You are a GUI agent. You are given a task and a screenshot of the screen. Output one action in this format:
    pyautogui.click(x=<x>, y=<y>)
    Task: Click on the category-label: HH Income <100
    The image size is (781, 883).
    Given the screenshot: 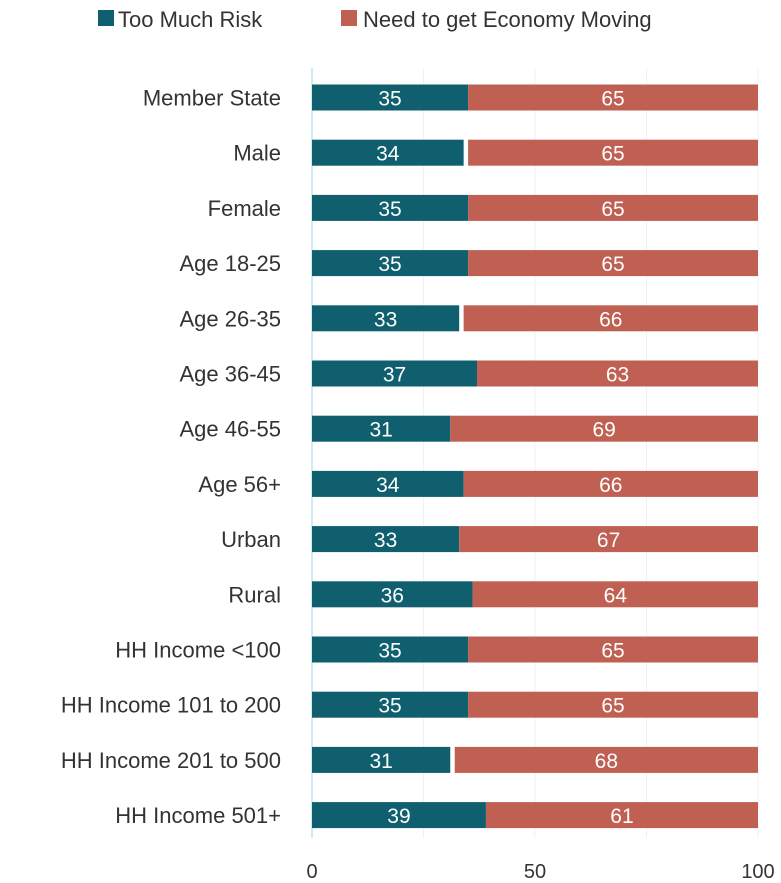 What is the action you would take?
    pyautogui.click(x=198, y=650)
    